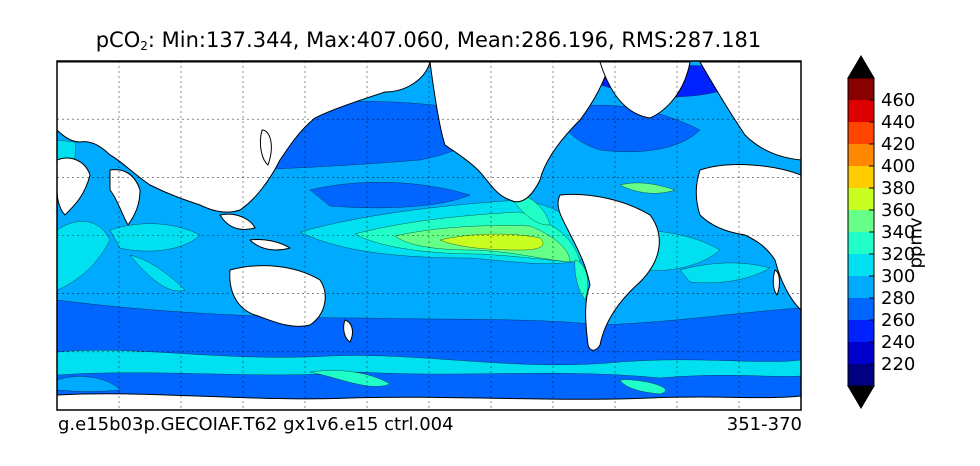 Image resolution: width=980 pixels, height=466 pixels. What do you see at coordinates (608, 272) in the screenshot?
I see `south-america-land` at bounding box center [608, 272].